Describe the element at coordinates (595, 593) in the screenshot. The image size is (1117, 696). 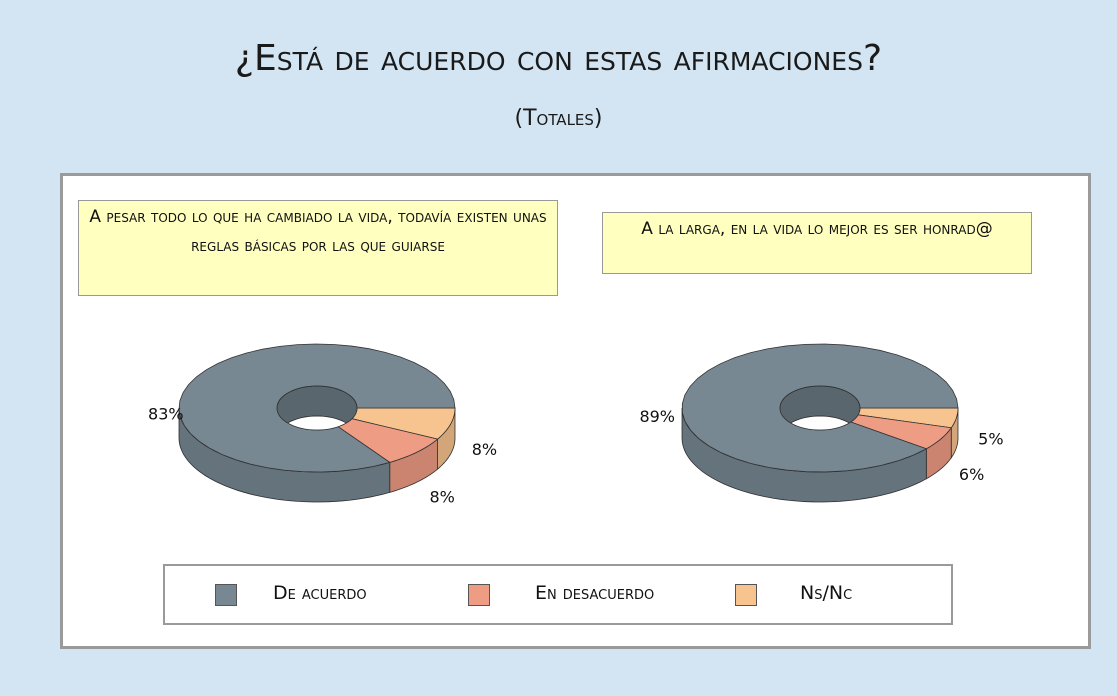
I see `legend-label: En desacuerdo` at that location.